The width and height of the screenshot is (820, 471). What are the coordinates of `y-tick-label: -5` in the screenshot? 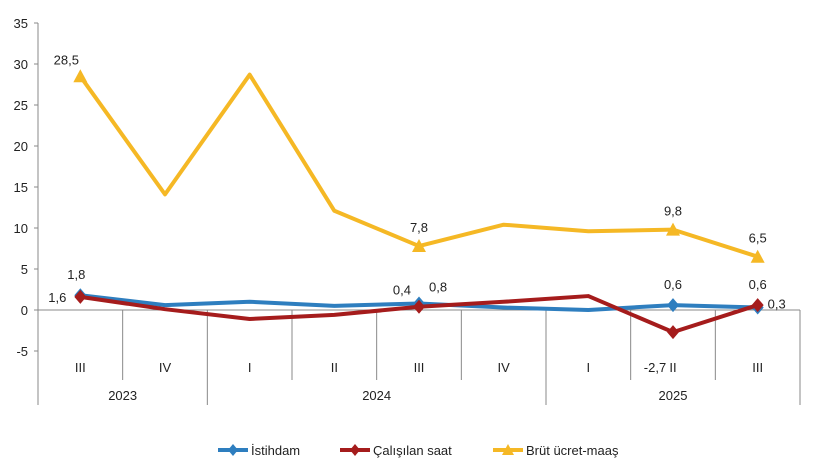 It's located at (22, 351).